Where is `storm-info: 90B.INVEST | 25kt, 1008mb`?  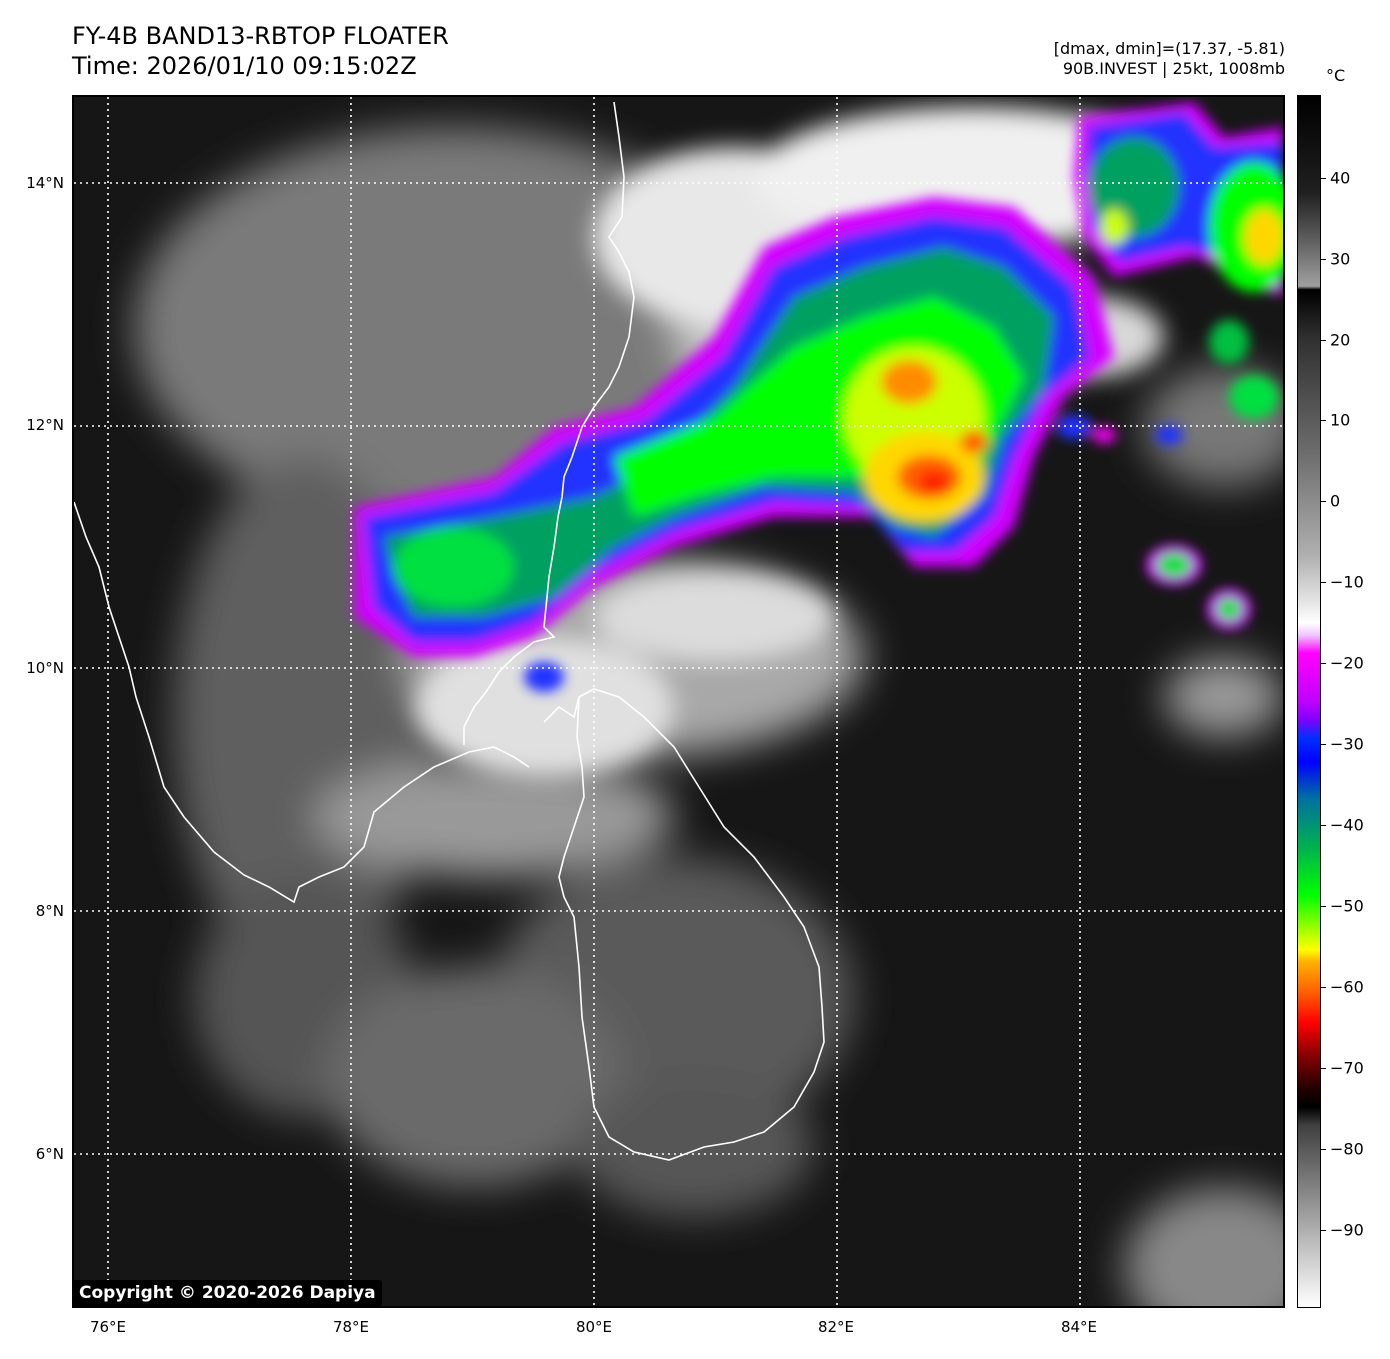 storm-info: 90B.INVEST | 25kt, 1008mb is located at coordinates (1173, 68).